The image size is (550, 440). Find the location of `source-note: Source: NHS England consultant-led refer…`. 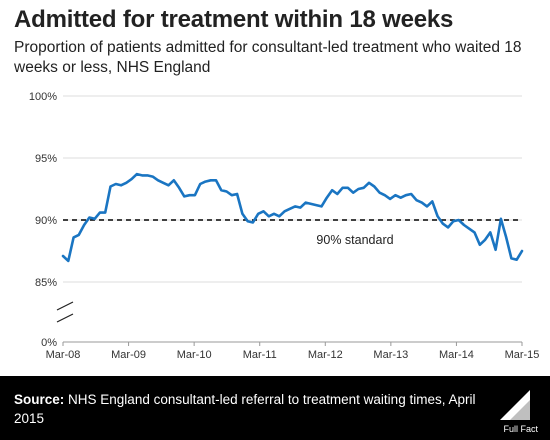

source-note: Source: NHS England consultant-led refer… is located at coordinates (249, 409).